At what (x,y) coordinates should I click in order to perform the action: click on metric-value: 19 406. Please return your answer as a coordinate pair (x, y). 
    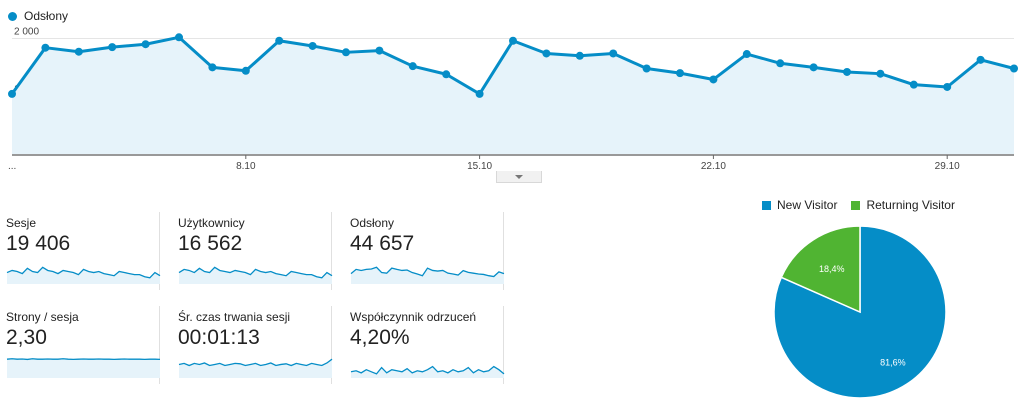
    Looking at the image, I should click on (38, 243).